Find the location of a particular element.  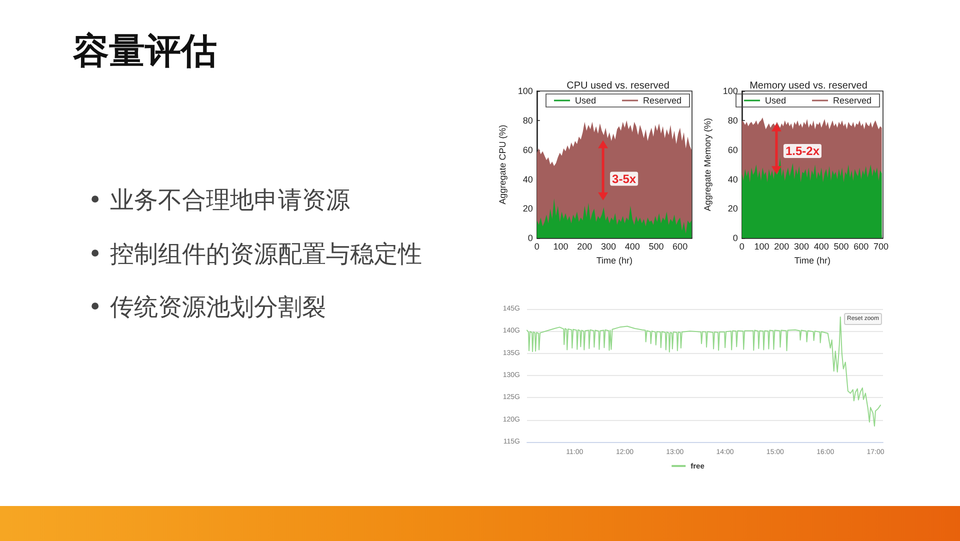

chart-title: CPU used vs. reserved is located at coordinates (618, 86).